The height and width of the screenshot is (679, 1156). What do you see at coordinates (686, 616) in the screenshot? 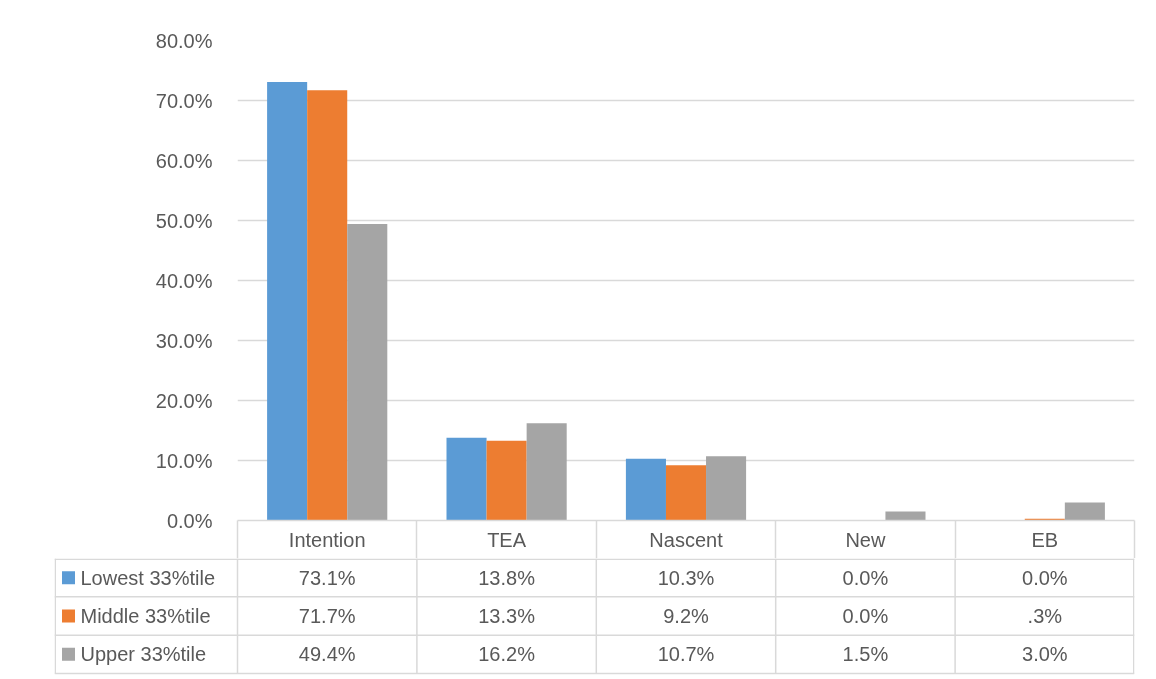
I see `data-label: 9.2%` at bounding box center [686, 616].